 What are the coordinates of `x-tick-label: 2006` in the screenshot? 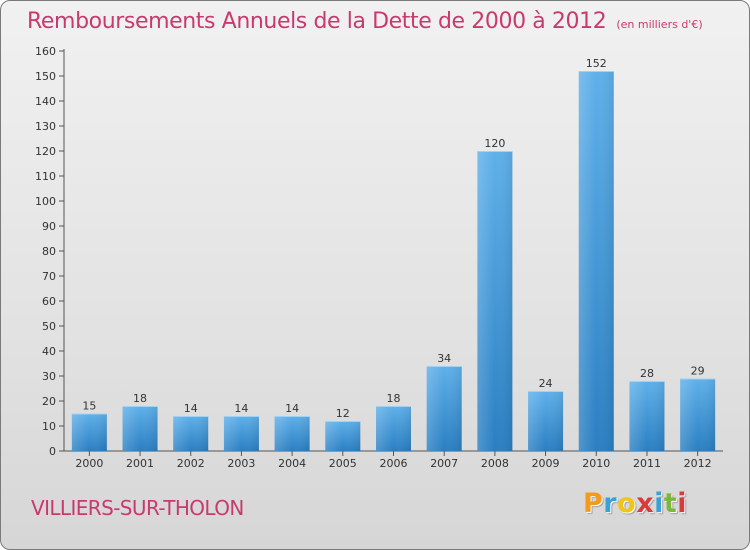 It's located at (394, 463).